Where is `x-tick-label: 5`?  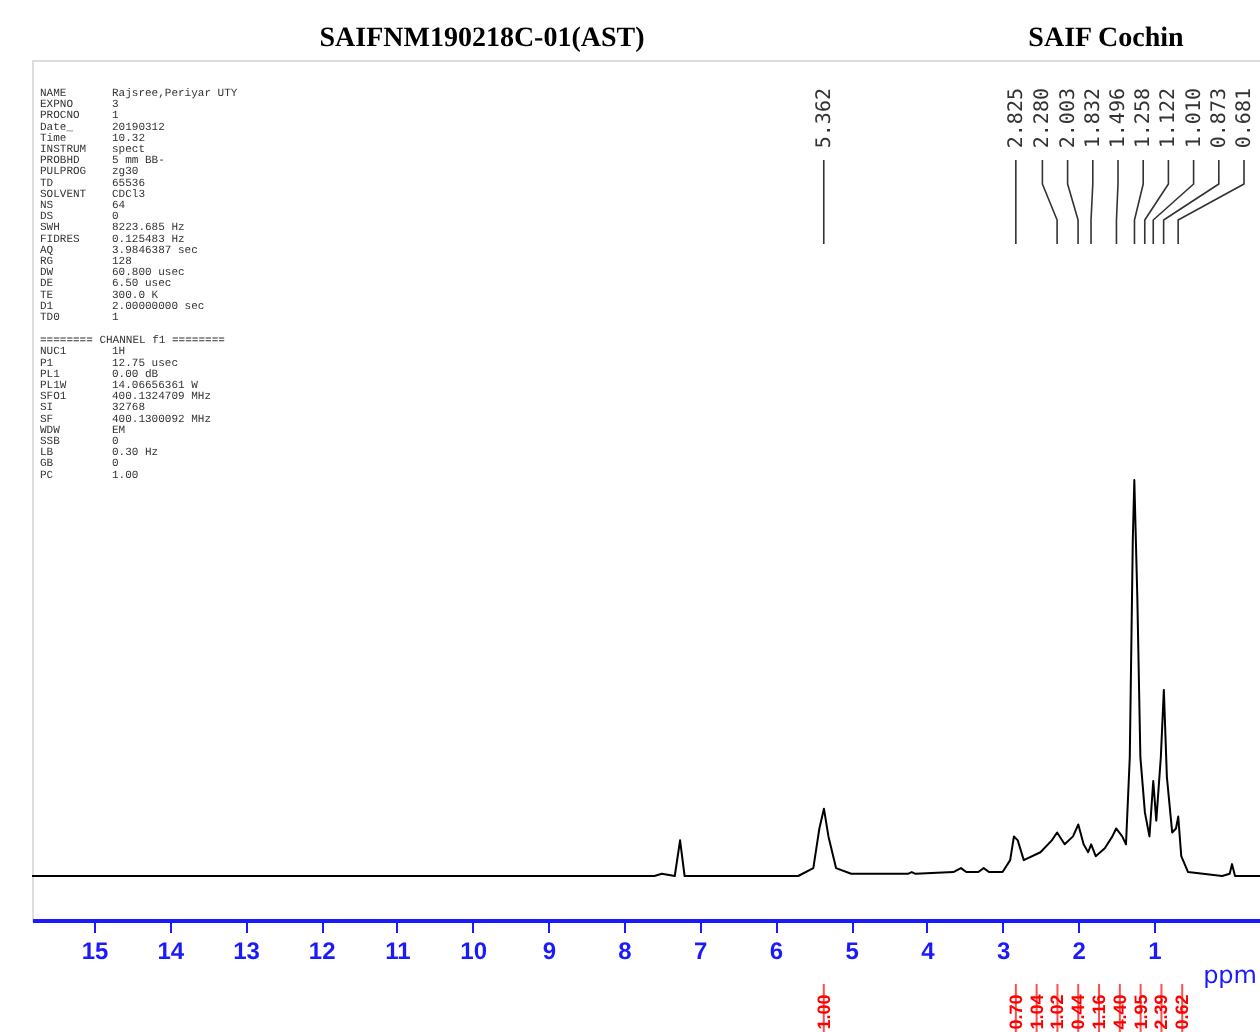 x-tick-label: 5 is located at coordinates (852, 951).